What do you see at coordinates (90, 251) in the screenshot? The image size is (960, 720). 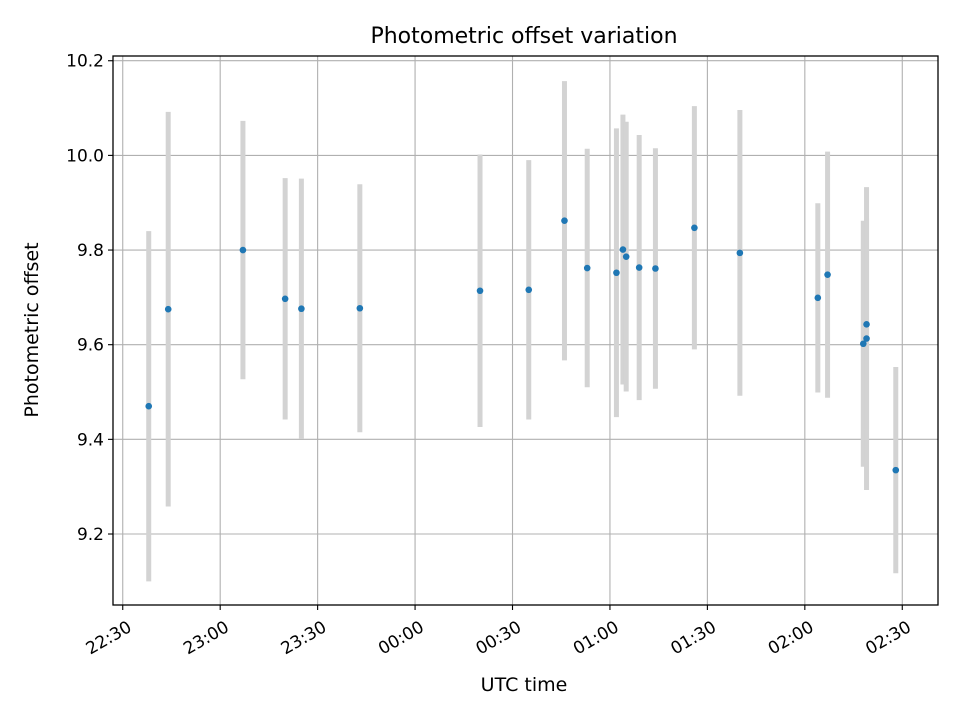 I see `y-tick-label: 9.8` at bounding box center [90, 251].